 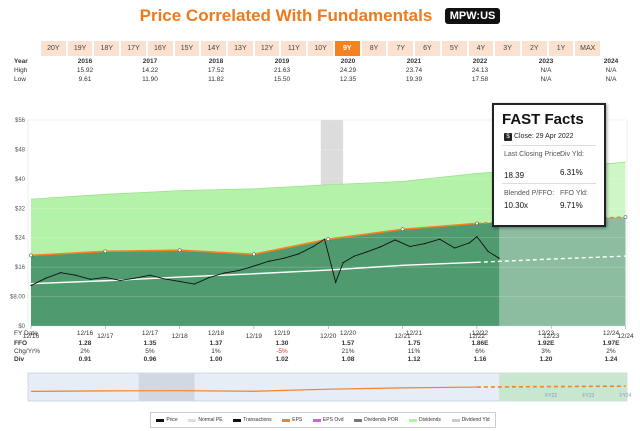 I want to click on row-label: FFO, so click(x=20, y=343).